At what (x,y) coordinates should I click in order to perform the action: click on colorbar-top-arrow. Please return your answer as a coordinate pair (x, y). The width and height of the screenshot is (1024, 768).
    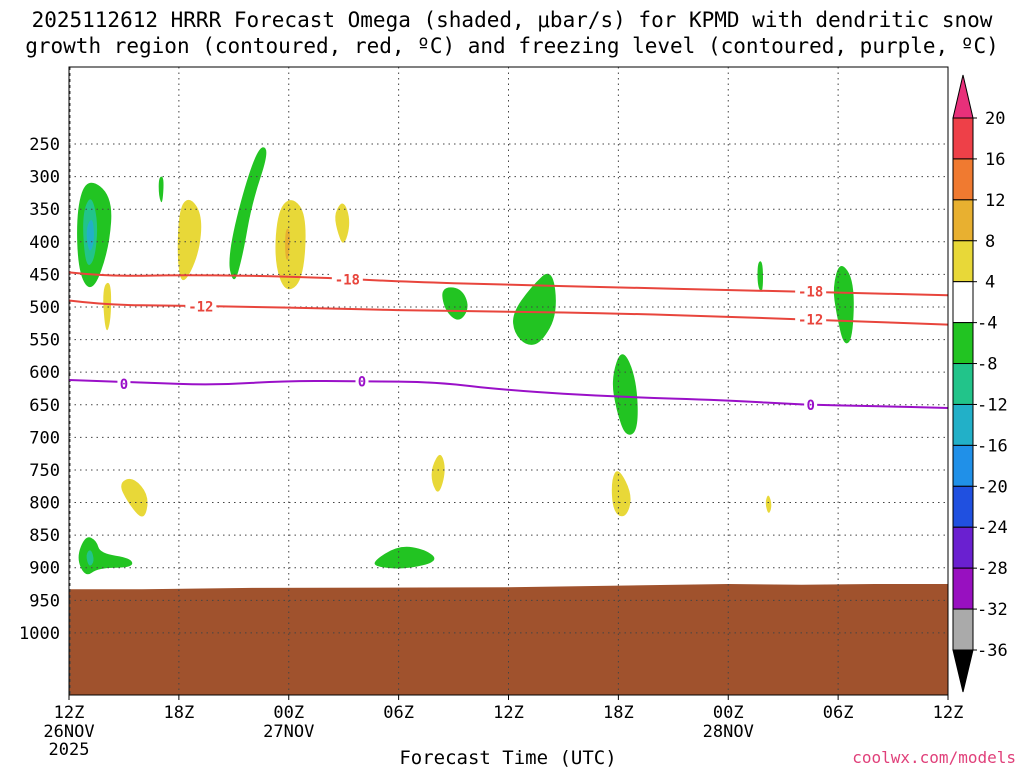
    Looking at the image, I should click on (963, 96).